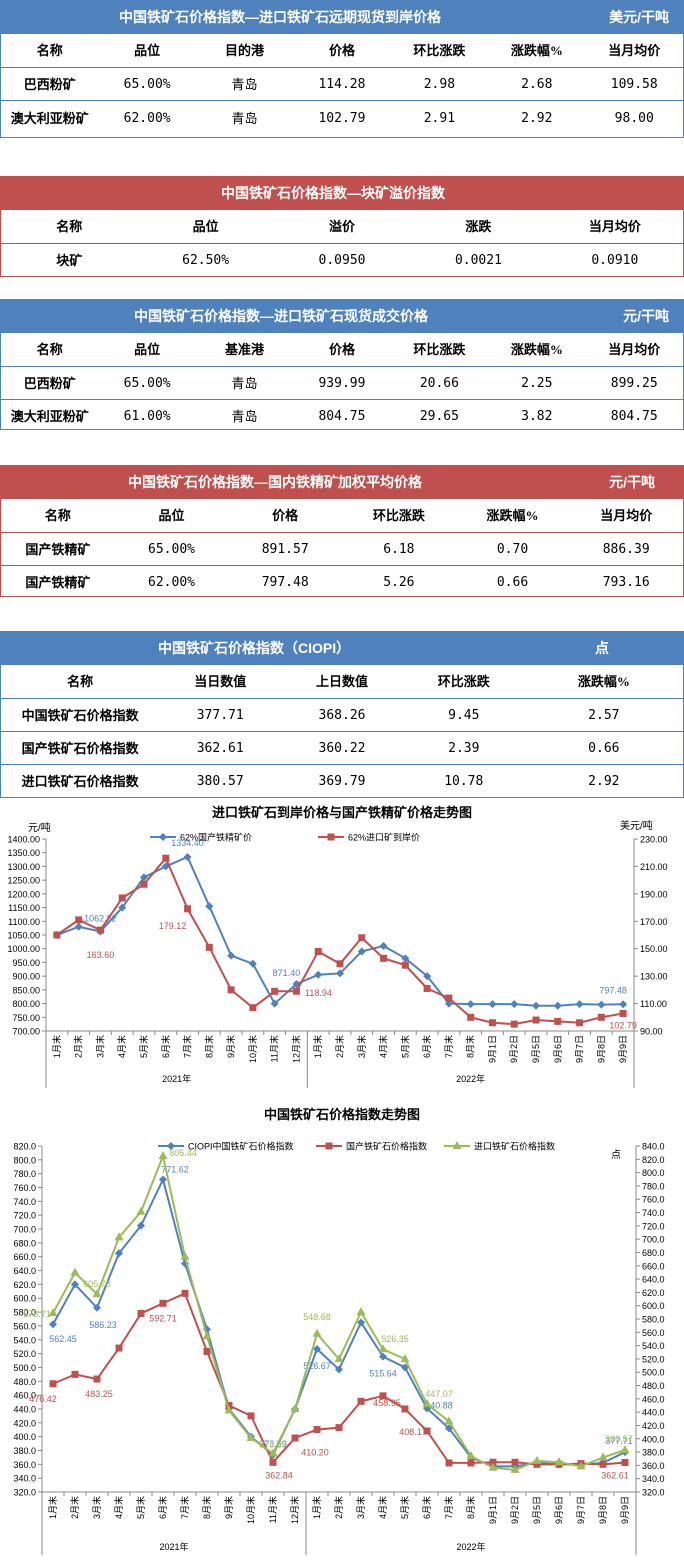 Image resolution: width=684 pixels, height=1561 pixels. Describe the element at coordinates (37, 1314) in the screenshot. I see `data-label: 578.71` at that location.